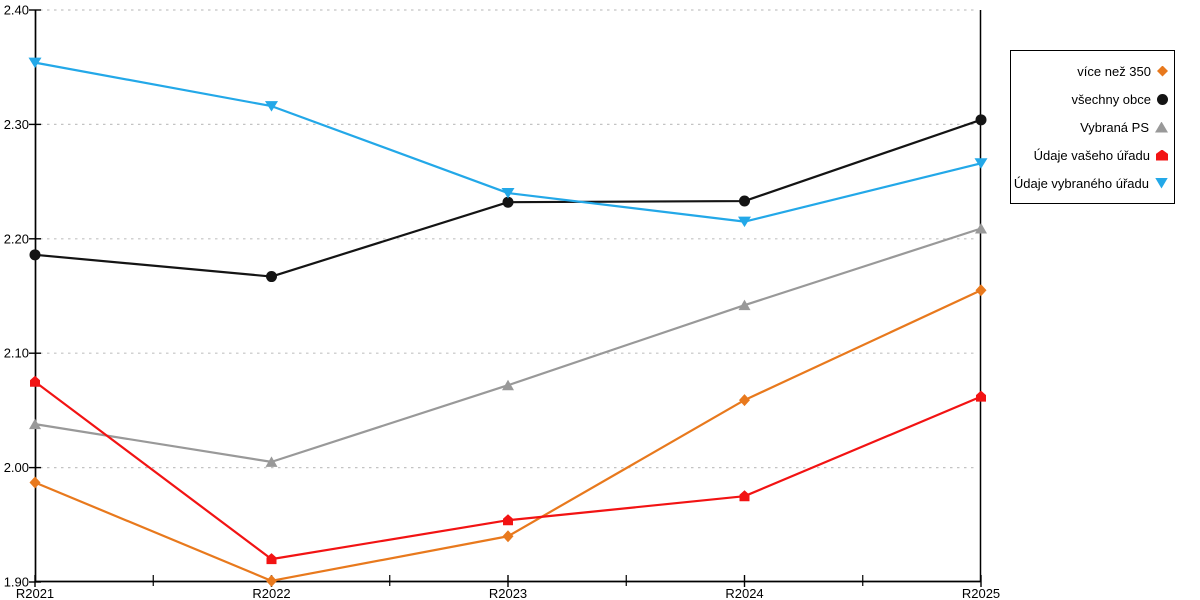 Image resolution: width=1200 pixels, height=600 pixels. I want to click on legend-label: Vybraná PS, so click(1114, 127).